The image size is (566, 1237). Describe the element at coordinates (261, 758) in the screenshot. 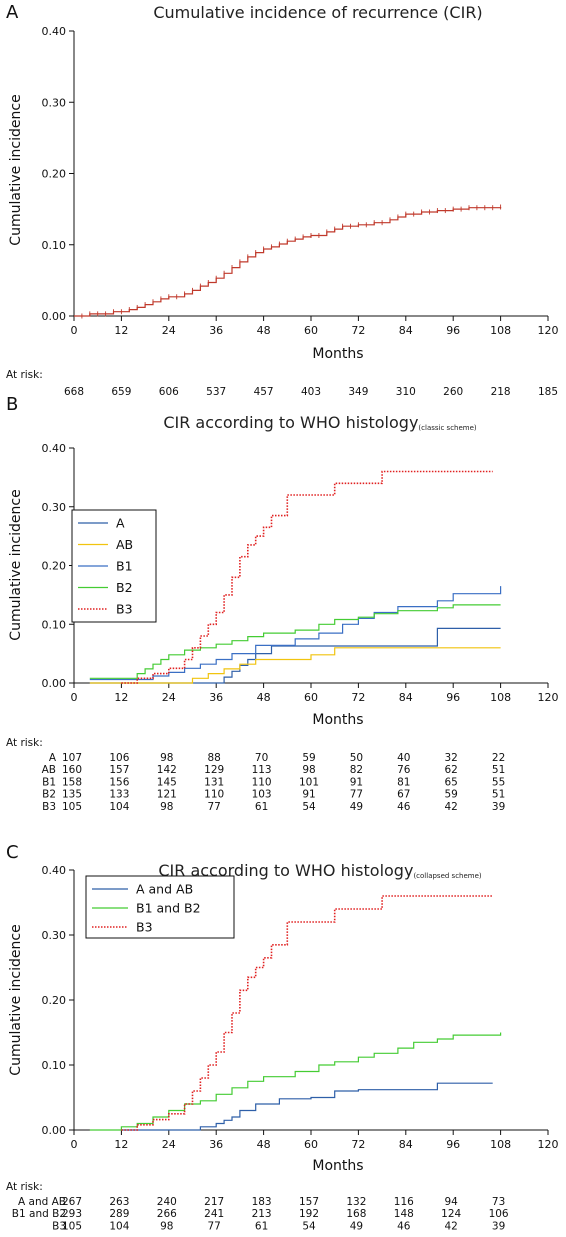

I see `at-risk-count: 70` at that location.